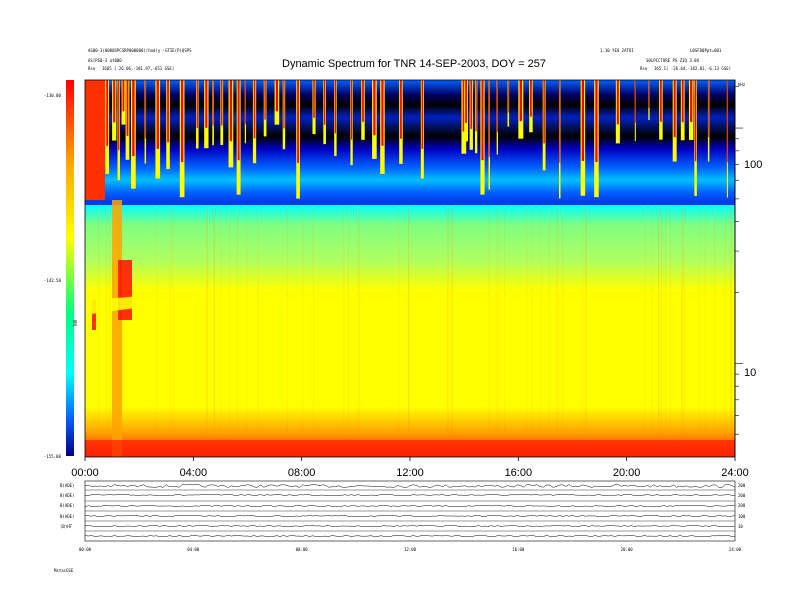 This screenshot has height=612, width=792. What do you see at coordinates (92, 68) in the screenshot?
I see `left-rse-label: Rse` at bounding box center [92, 68].